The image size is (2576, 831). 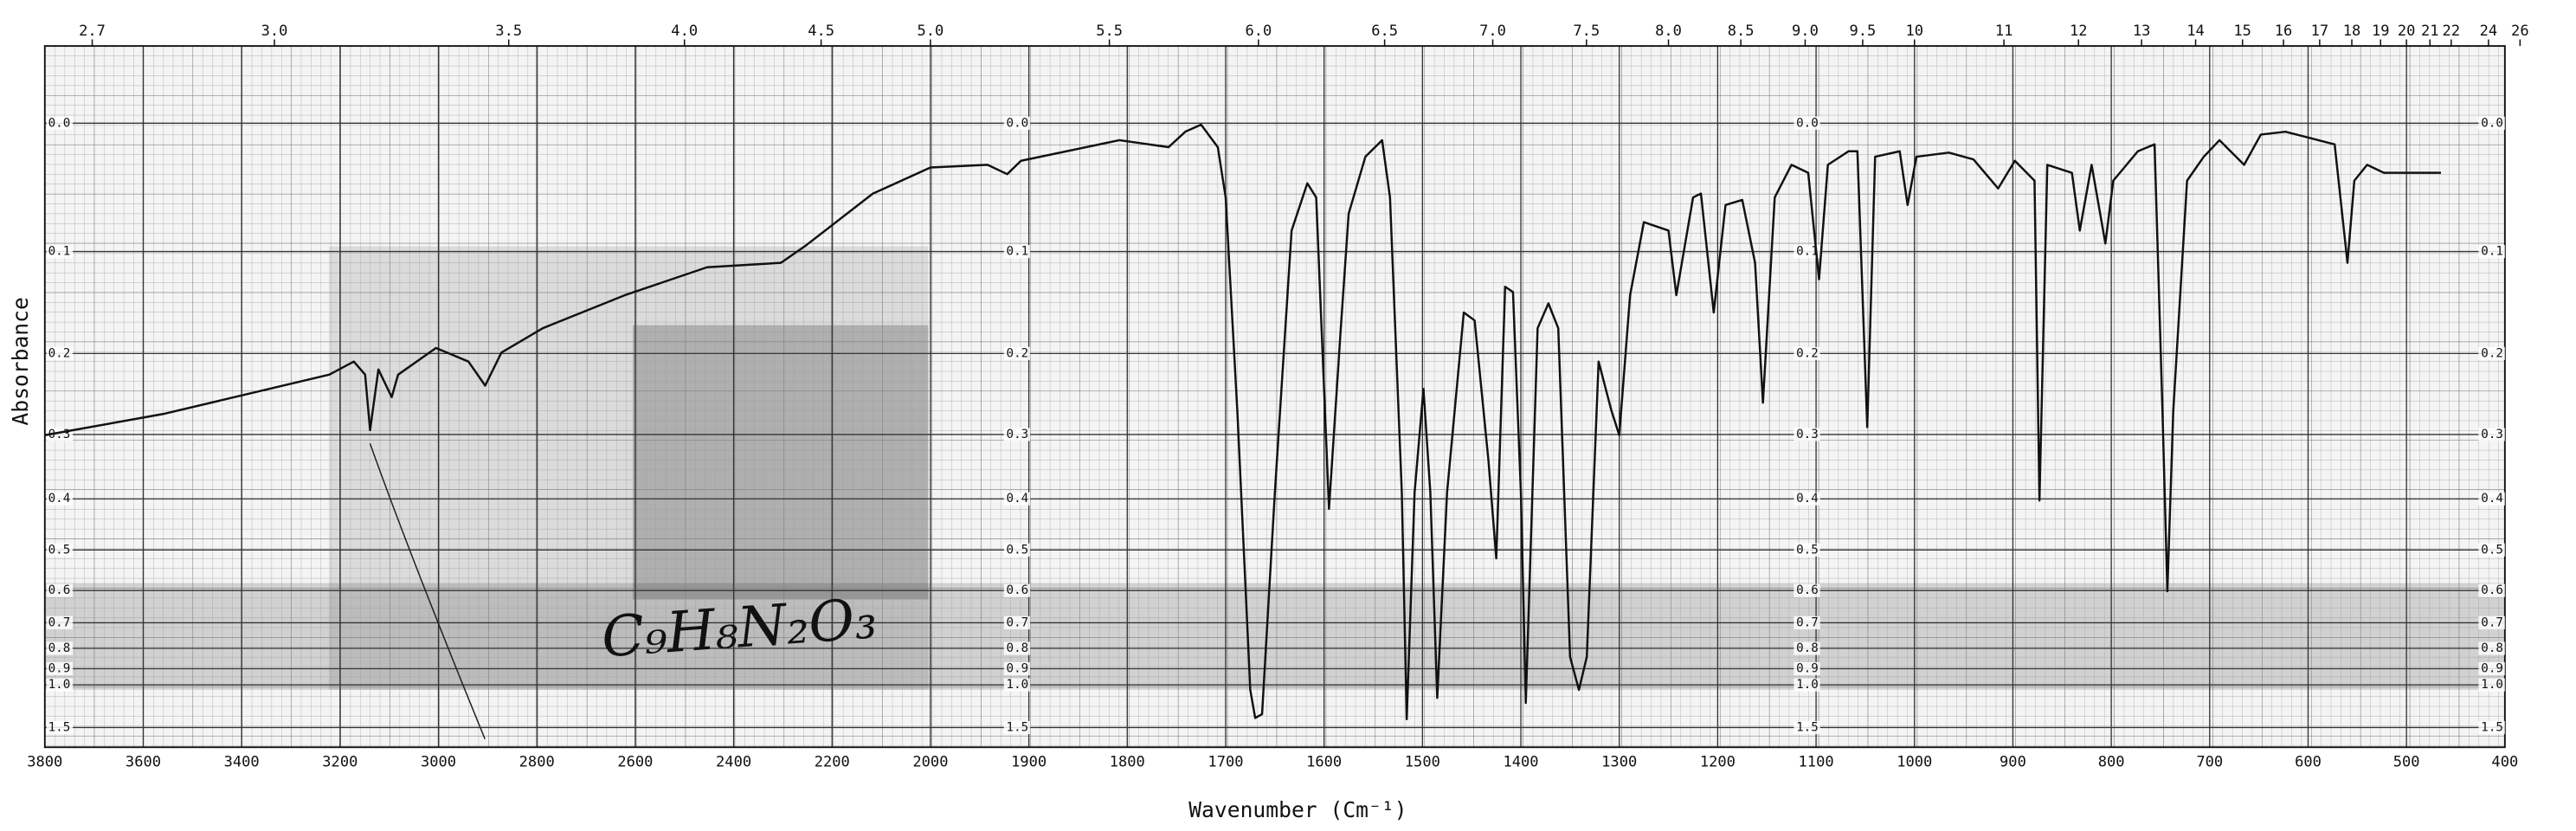 I want to click on x2-tick-label: 19, so click(x=2381, y=31).